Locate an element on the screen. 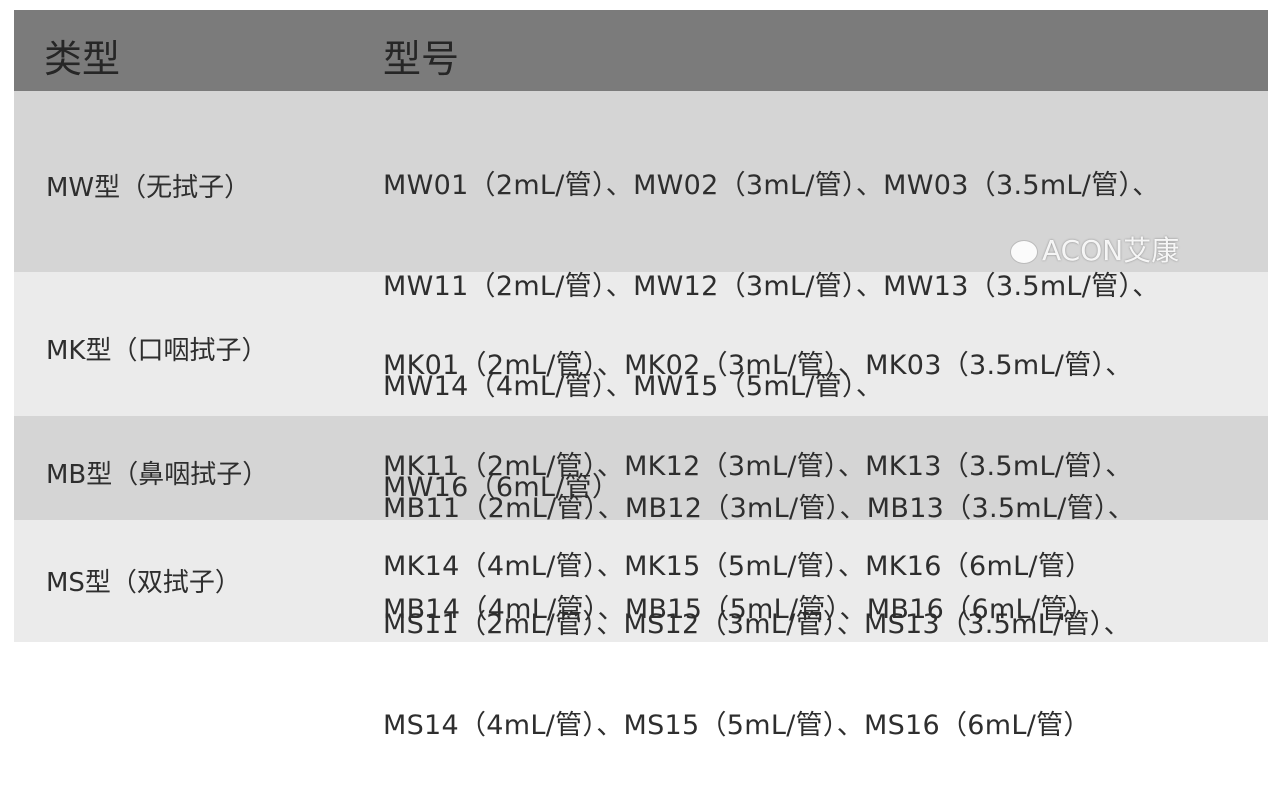 The width and height of the screenshot is (1280, 807). model-line: MK11（2mL/管）、MK12（3mL/管）、MK13（3.5mL/管）、 is located at coordinates (758, 466).